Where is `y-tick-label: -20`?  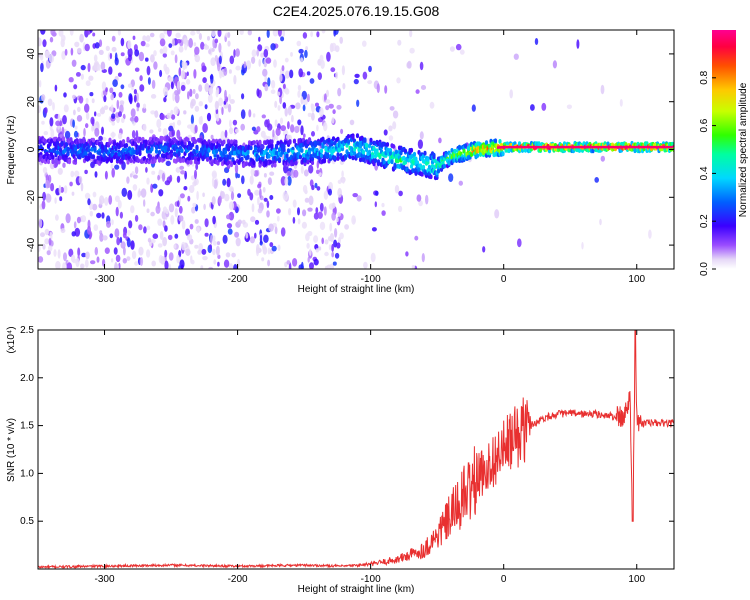
y-tick-label: -20 is located at coordinates (31, 197).